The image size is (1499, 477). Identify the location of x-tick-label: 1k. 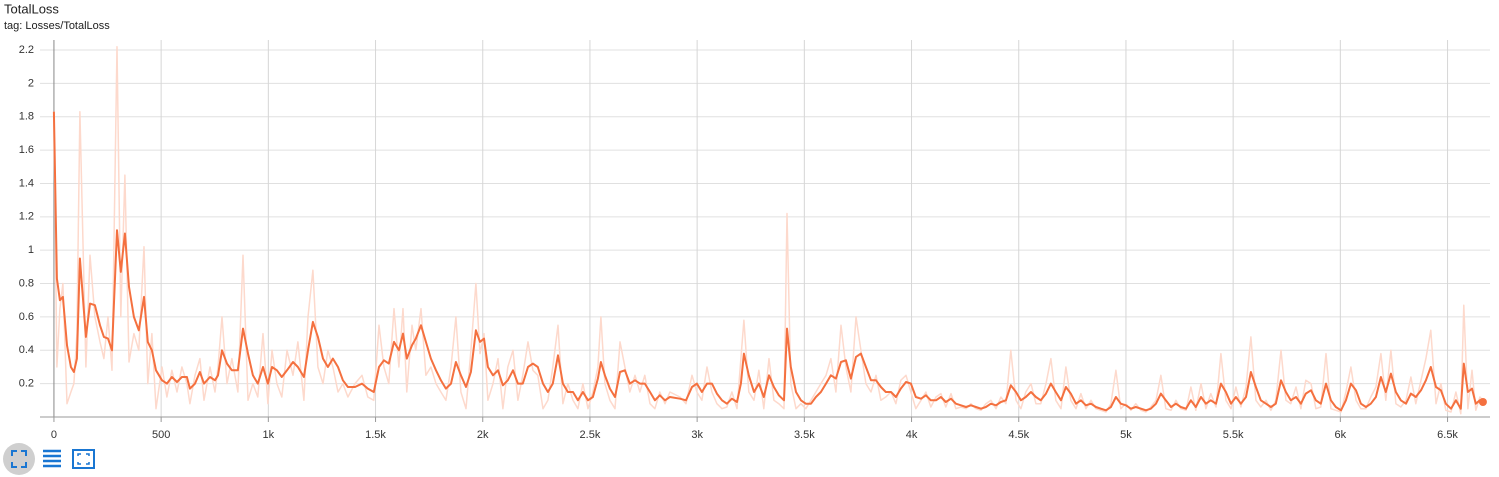
(269, 435).